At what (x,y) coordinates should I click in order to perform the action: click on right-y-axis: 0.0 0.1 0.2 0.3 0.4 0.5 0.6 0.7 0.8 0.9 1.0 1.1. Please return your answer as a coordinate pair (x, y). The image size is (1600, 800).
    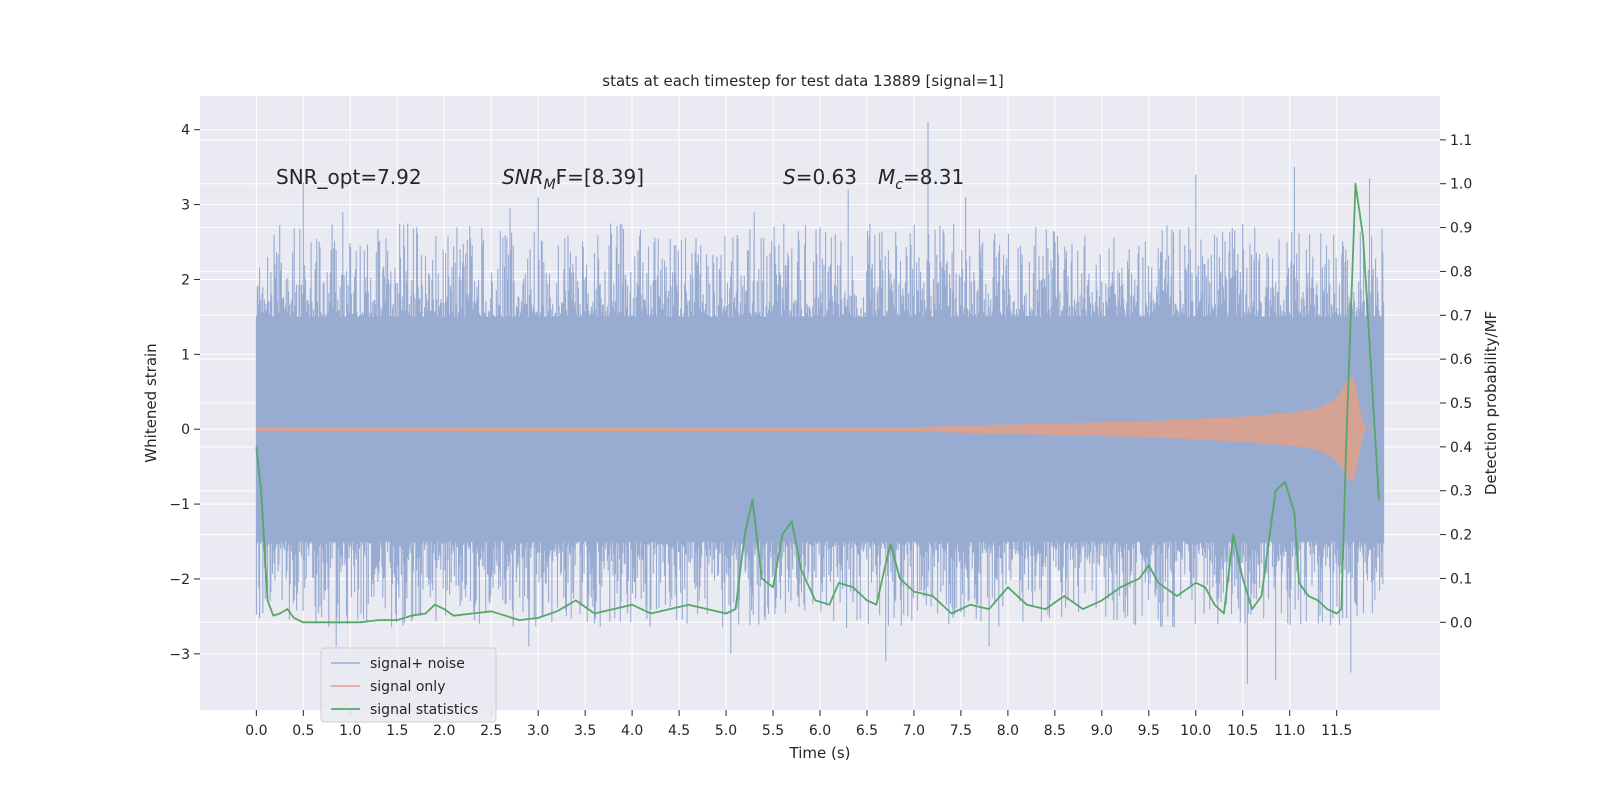
    Looking at the image, I should click on (1456, 382).